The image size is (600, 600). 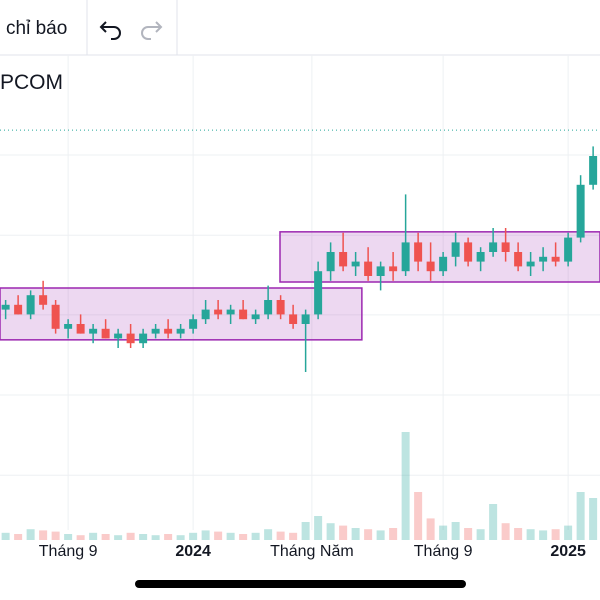 I want to click on indicators-button: chỉ báo, so click(x=36, y=28).